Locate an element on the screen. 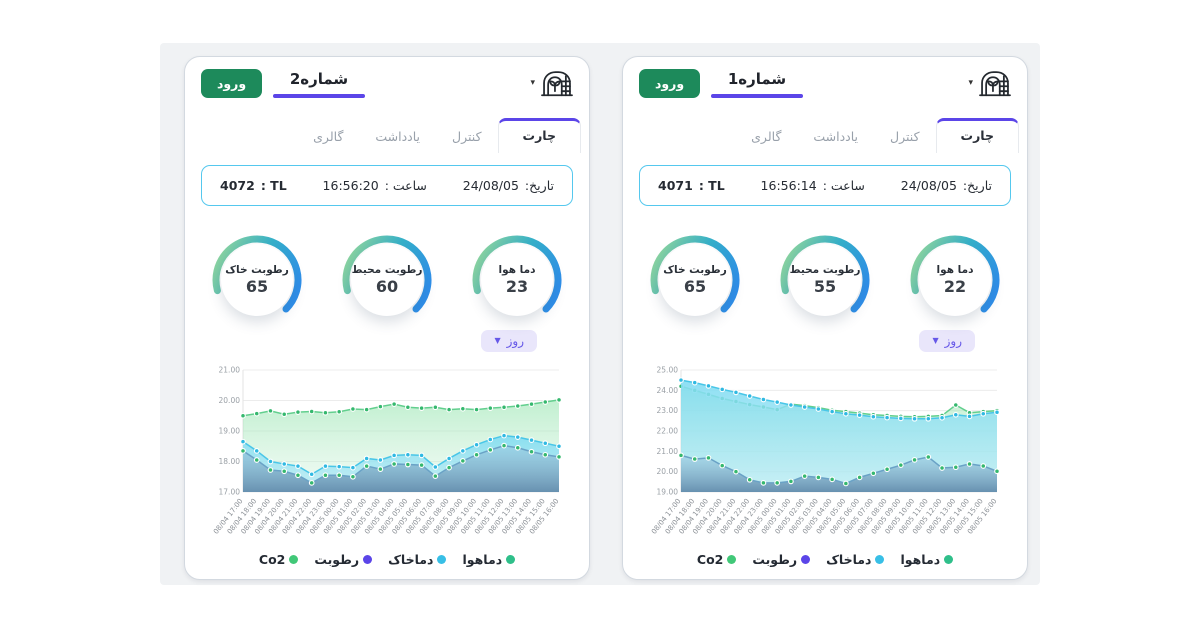 The image size is (1200, 628). greenhouse-icon is located at coordinates (995, 84).